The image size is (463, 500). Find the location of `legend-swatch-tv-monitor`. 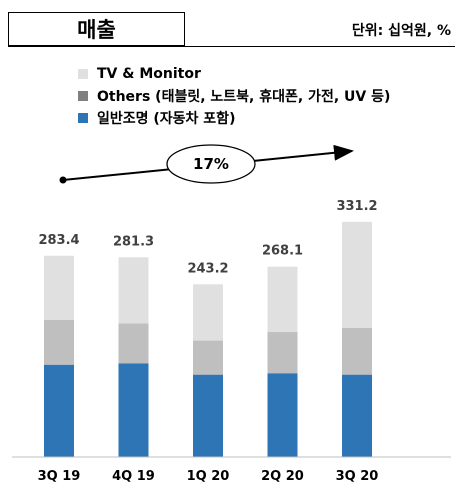

legend-swatch-tv-monitor is located at coordinates (83, 74).